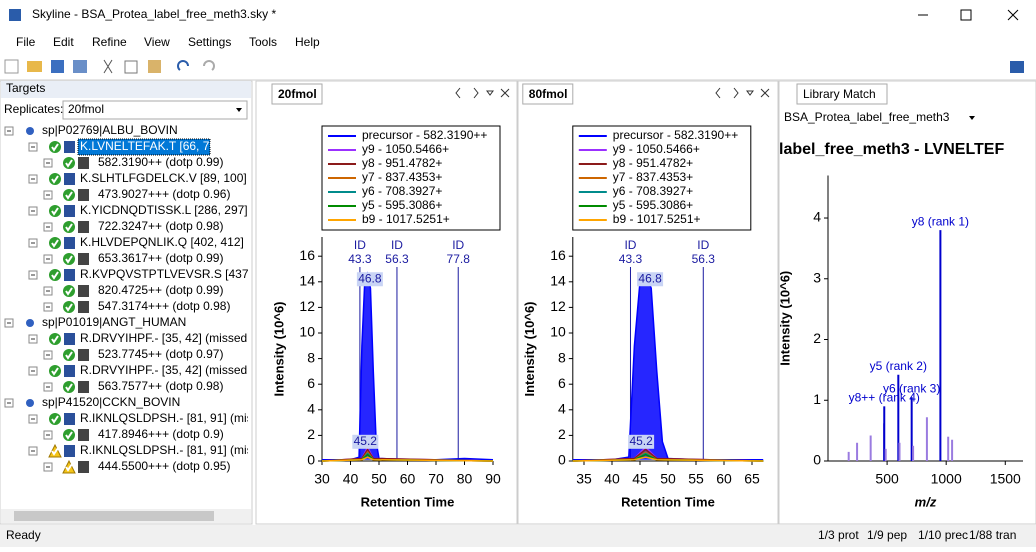 Image resolution: width=1036 pixels, height=552 pixels. Describe the element at coordinates (57, 66) in the screenshot. I see `save-button` at that location.